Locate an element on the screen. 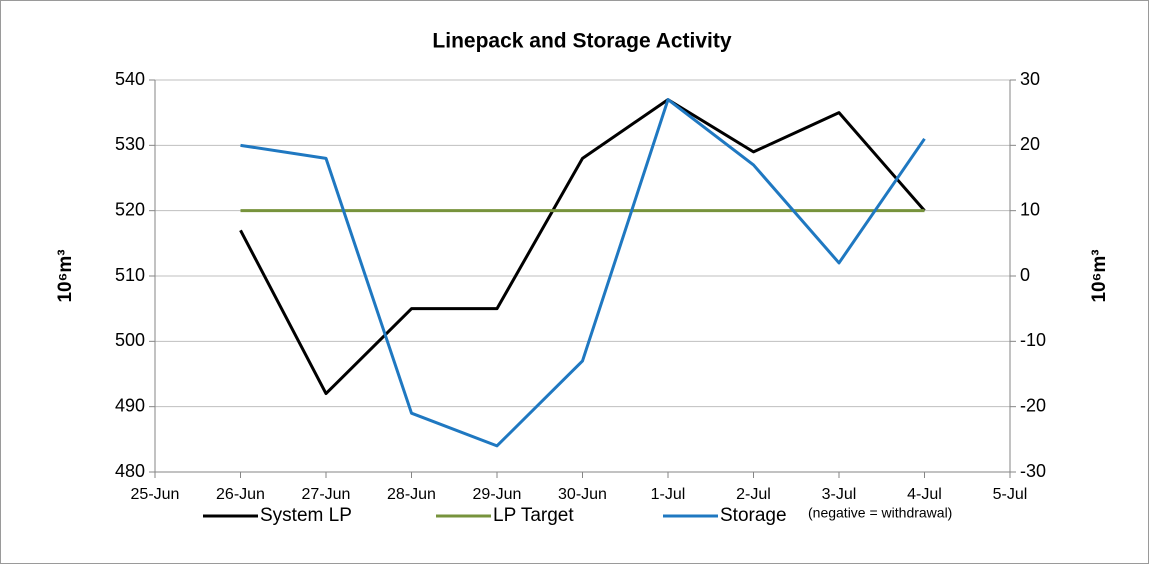 This screenshot has height=564, width=1149. y2-tick-label: 30 is located at coordinates (1030, 79).